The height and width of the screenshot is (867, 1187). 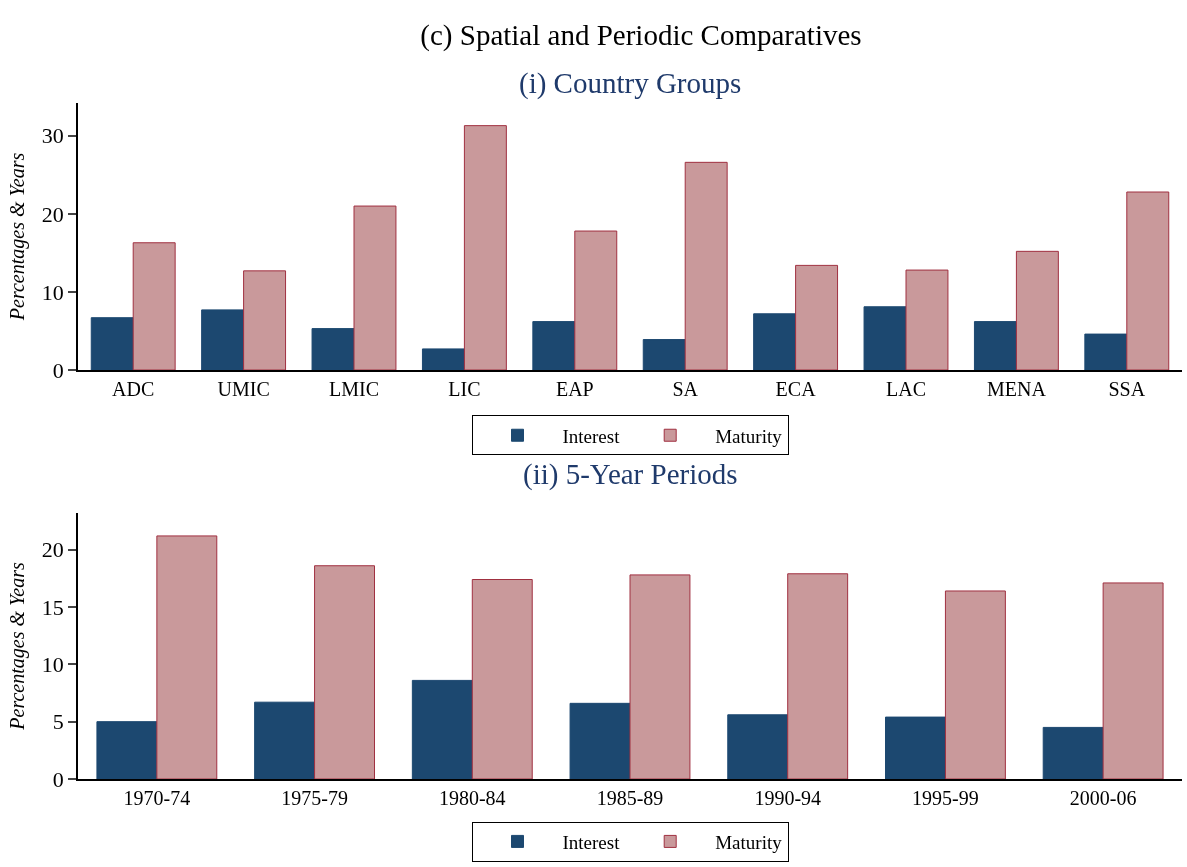 What do you see at coordinates (630, 83) in the screenshot?
I see `chart-subtitle: (i) Country Groups` at bounding box center [630, 83].